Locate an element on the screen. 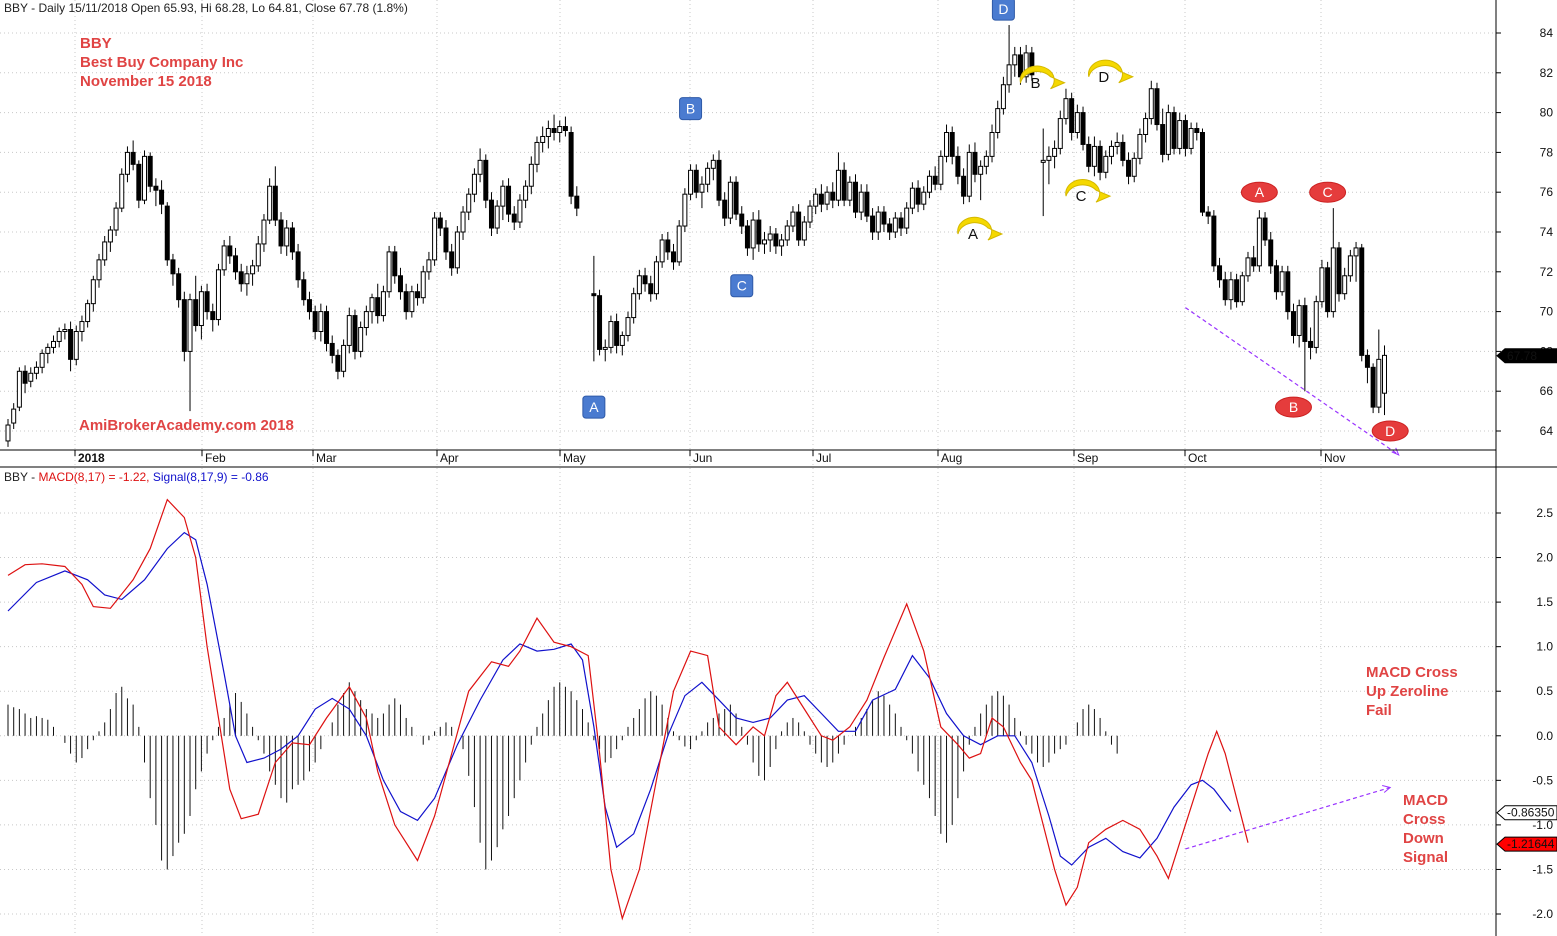 This screenshot has width=1557, height=936. price-tick-label: 74 is located at coordinates (1547, 232).